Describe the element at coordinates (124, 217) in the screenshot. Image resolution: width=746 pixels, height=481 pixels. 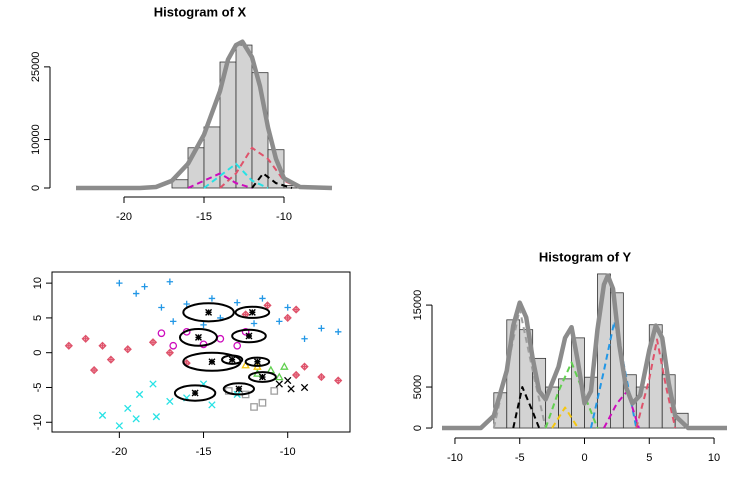
I see `x-tick-label: -20` at that location.